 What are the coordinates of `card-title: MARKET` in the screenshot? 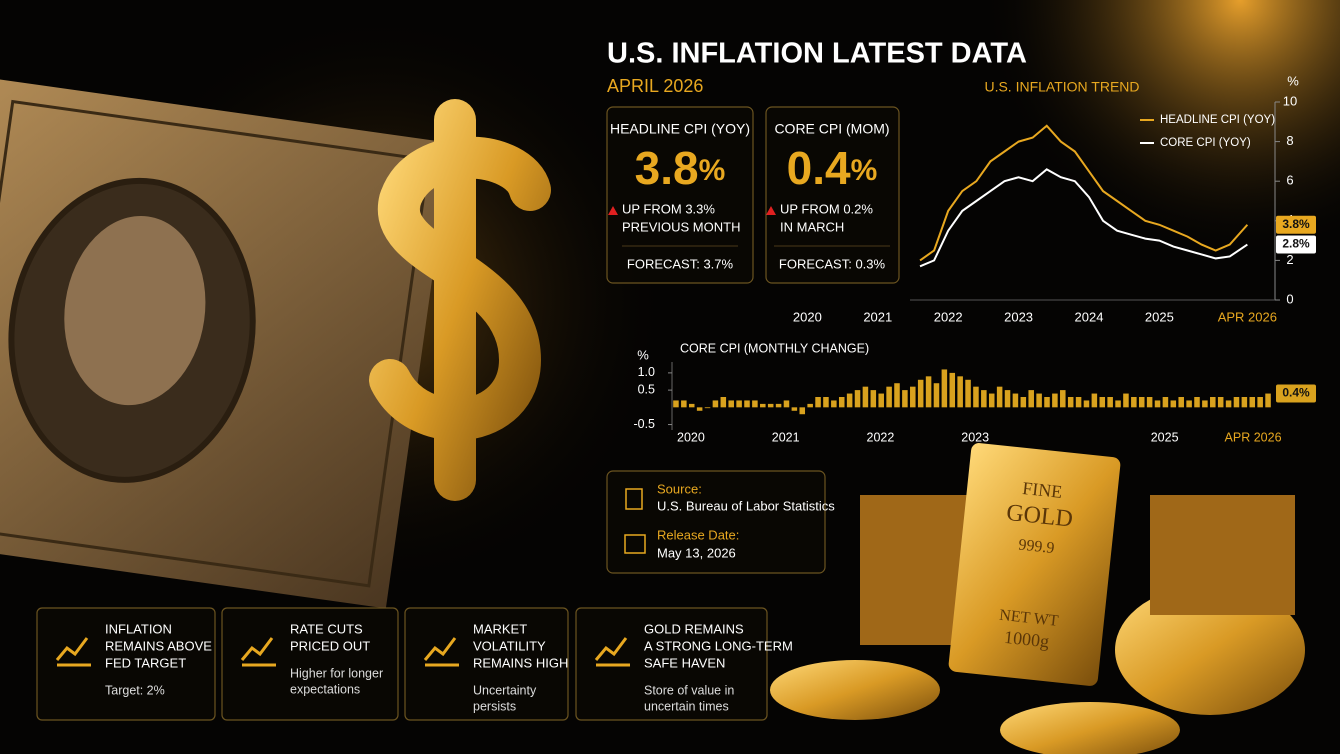 It's located at (500, 628).